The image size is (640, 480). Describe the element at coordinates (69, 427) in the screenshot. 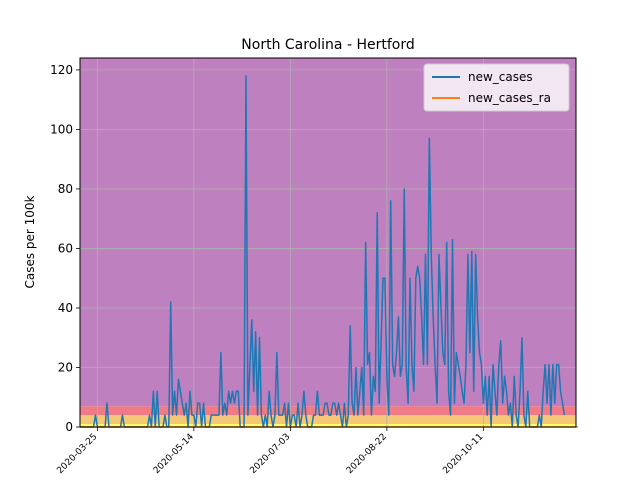

I see `y-tick-label-0: 0` at that location.